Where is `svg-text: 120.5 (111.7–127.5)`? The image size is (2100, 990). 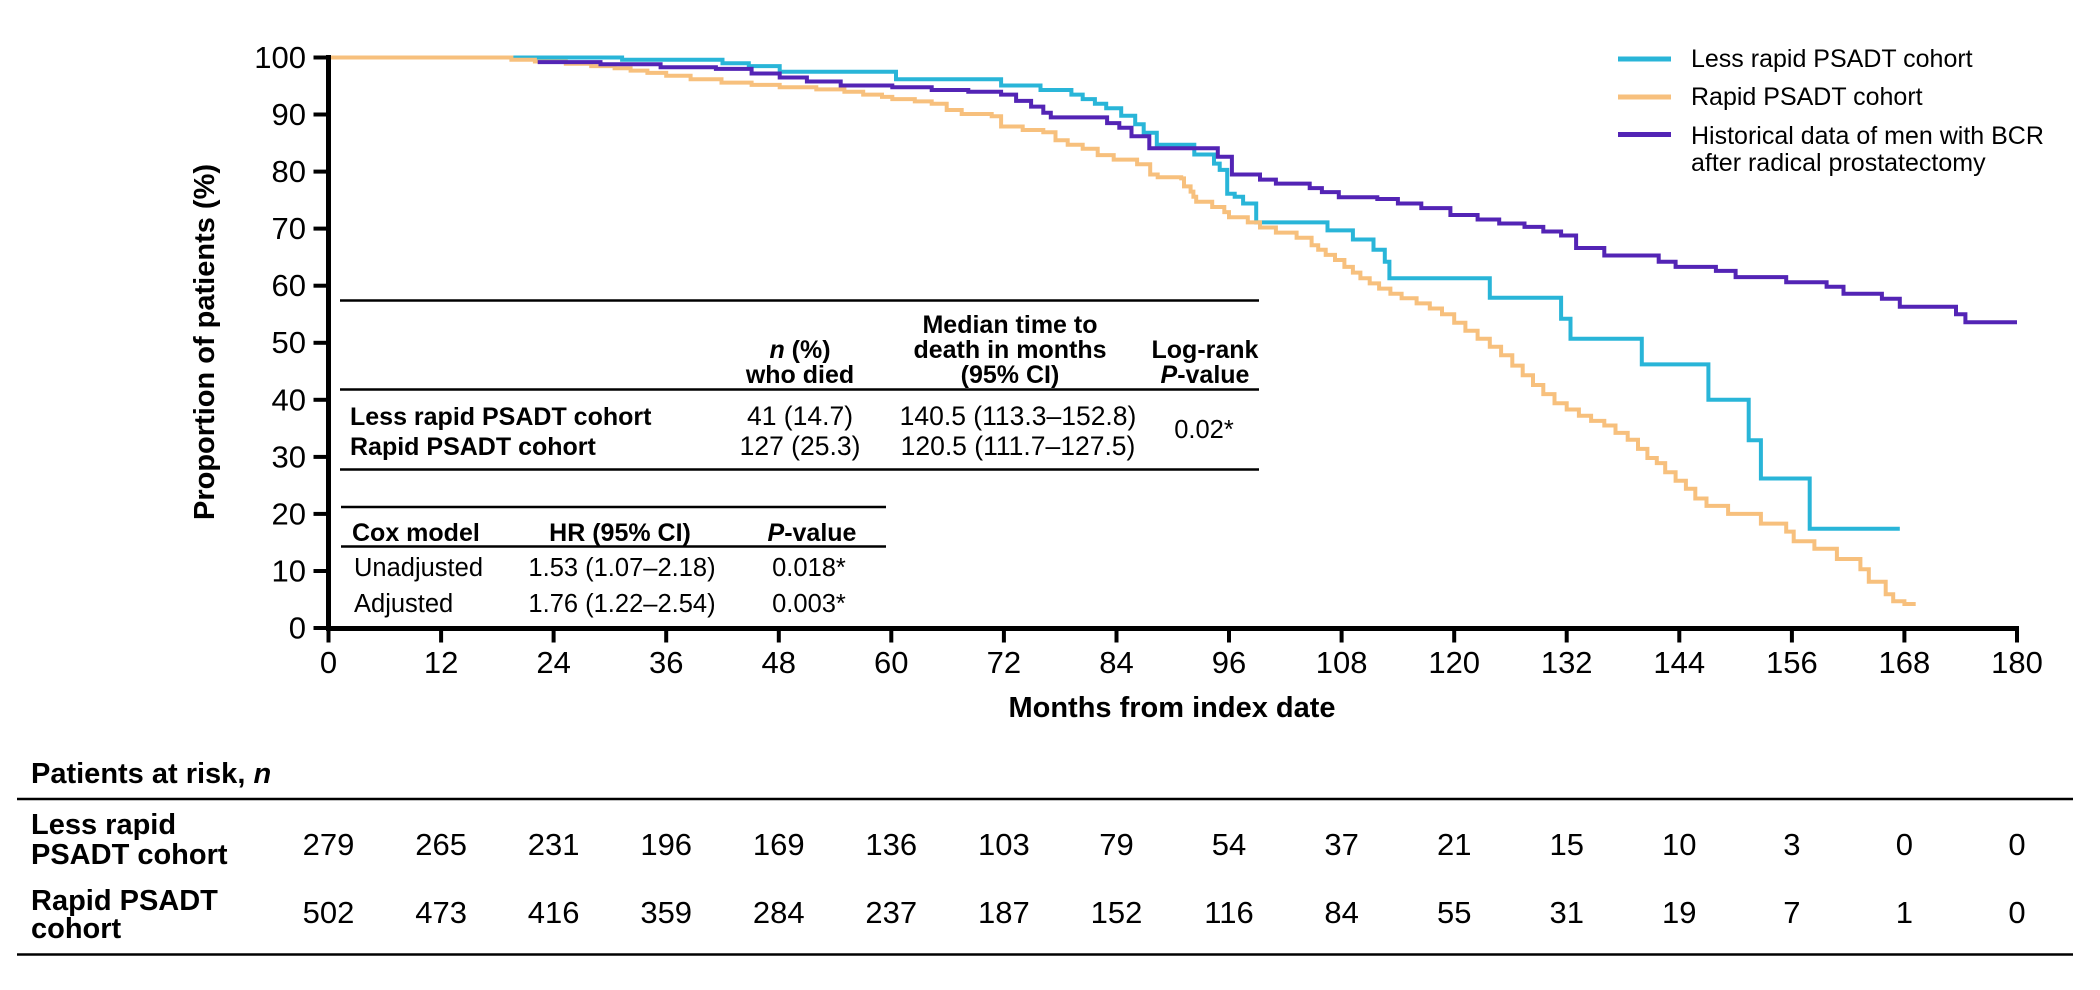
svg-text: 120.5 (111.7–127.5) is located at coordinates (1018, 446).